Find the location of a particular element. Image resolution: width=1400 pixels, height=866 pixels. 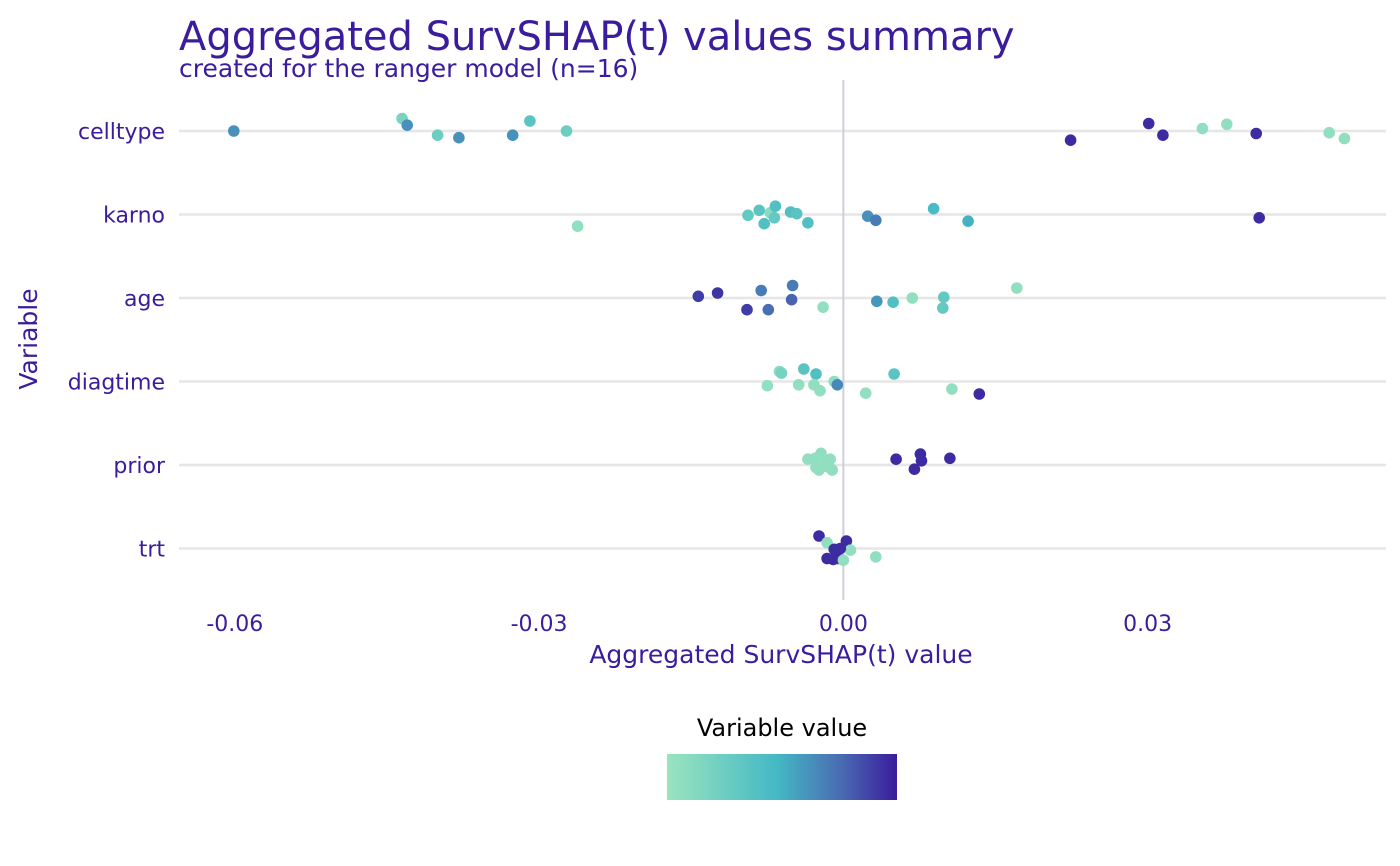

x-tick-label: -0.06 is located at coordinates (234, 624).